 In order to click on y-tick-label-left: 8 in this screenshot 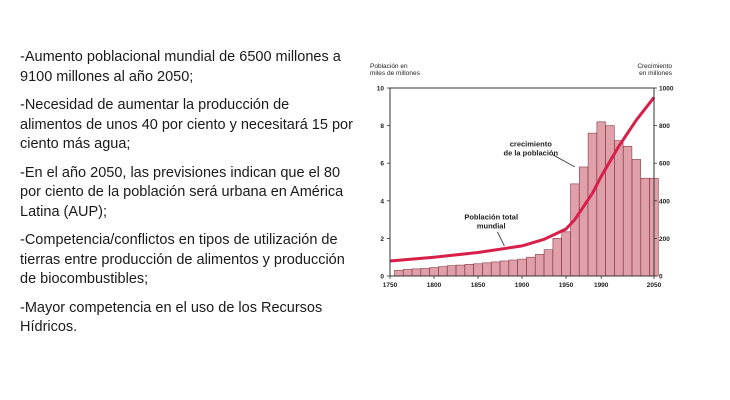, I will do `click(382, 126)`.